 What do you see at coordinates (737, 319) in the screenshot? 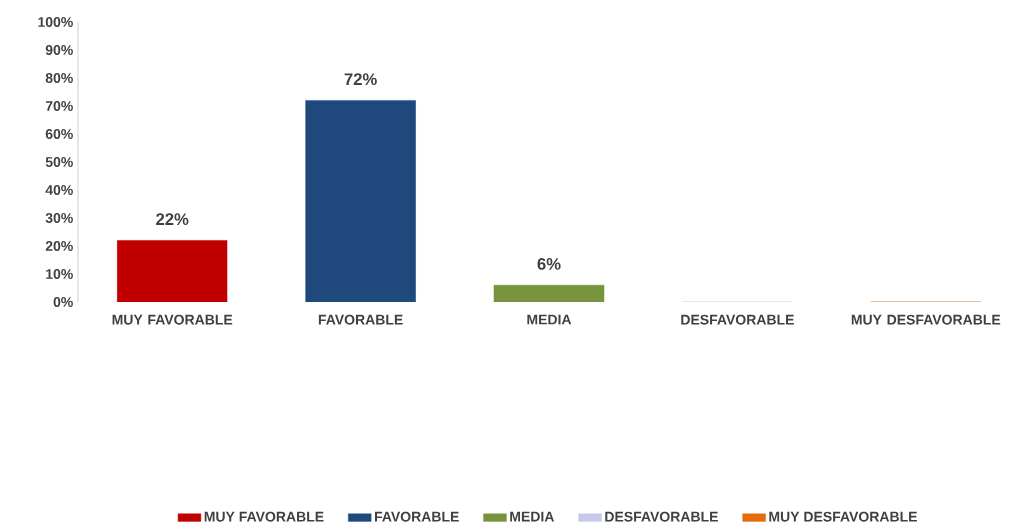
I see `x-tick-label: DESFAVORABLE` at bounding box center [737, 319].